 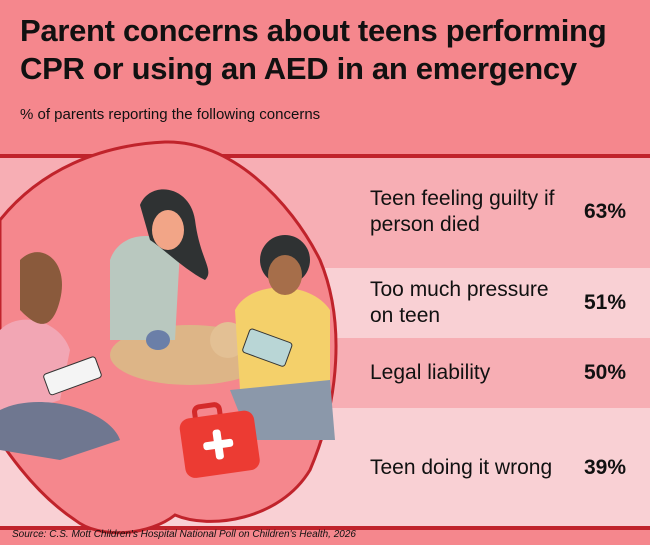 What do you see at coordinates (461, 467) in the screenshot?
I see `concern-label: Teen doing it wrong` at bounding box center [461, 467].